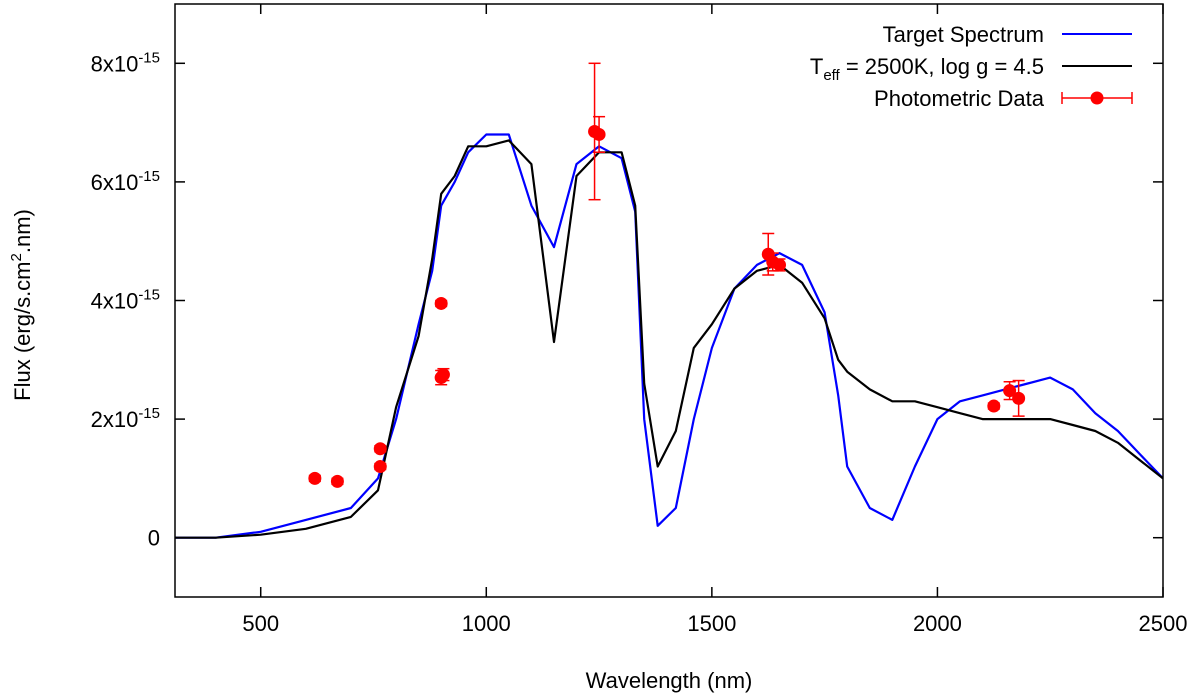  Describe the element at coordinates (927, 69) in the screenshot. I see `legend-label: Teff = 2500K, log g = 4.5` at that location.